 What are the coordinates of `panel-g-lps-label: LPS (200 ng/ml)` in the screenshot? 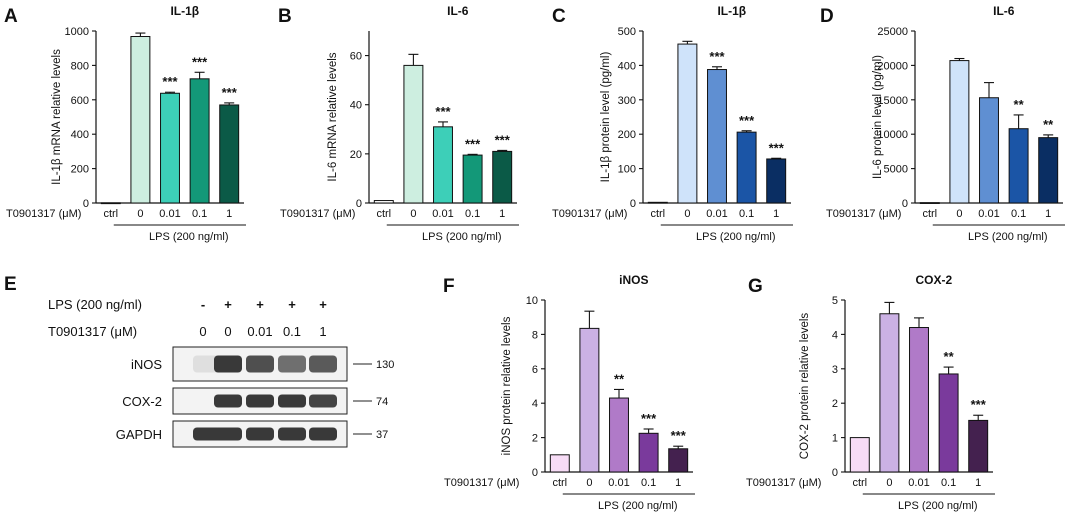 It's located at (937, 506).